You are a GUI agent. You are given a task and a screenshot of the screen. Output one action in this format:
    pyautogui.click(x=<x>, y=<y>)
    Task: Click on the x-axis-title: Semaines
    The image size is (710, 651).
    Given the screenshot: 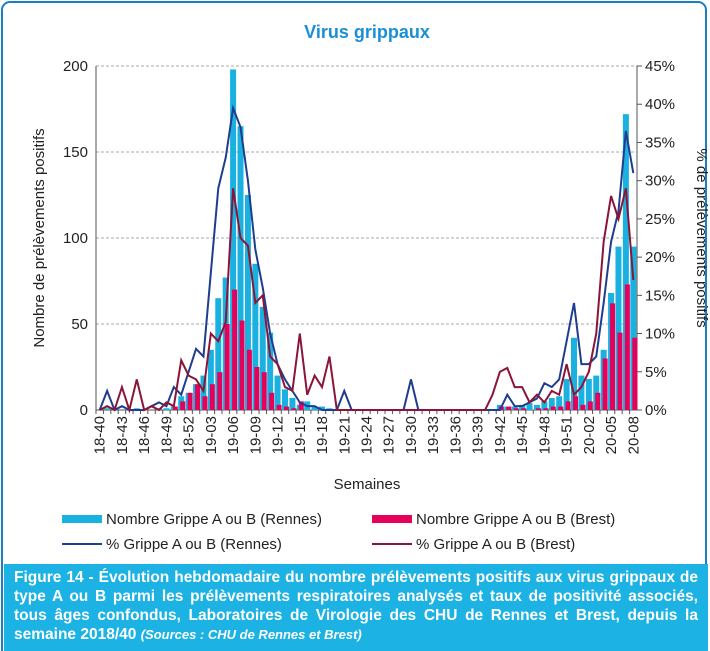 What is the action you would take?
    pyautogui.click(x=367, y=484)
    